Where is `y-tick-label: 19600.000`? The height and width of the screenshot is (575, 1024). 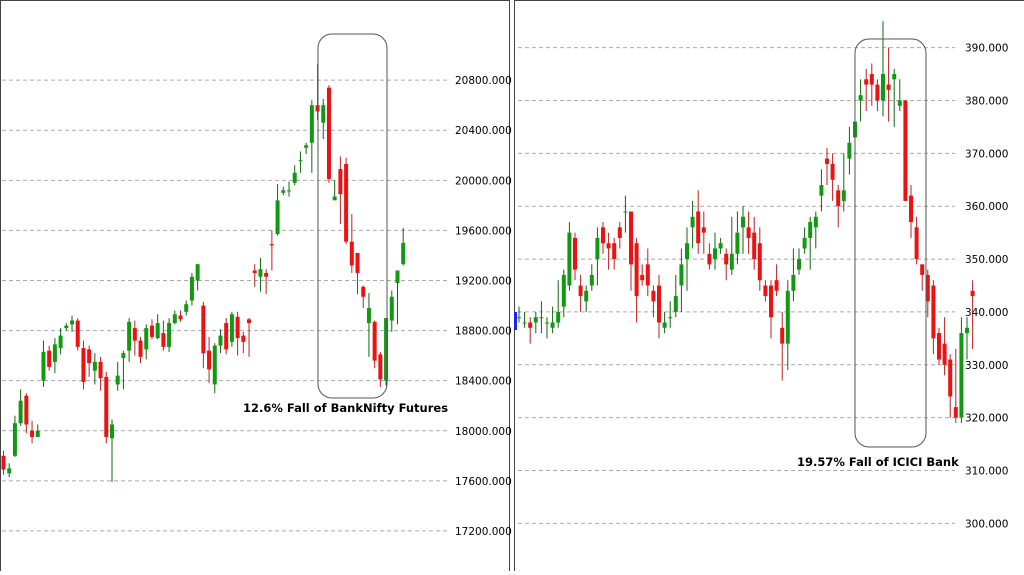 y-tick-label: 19600.000 is located at coordinates (483, 231).